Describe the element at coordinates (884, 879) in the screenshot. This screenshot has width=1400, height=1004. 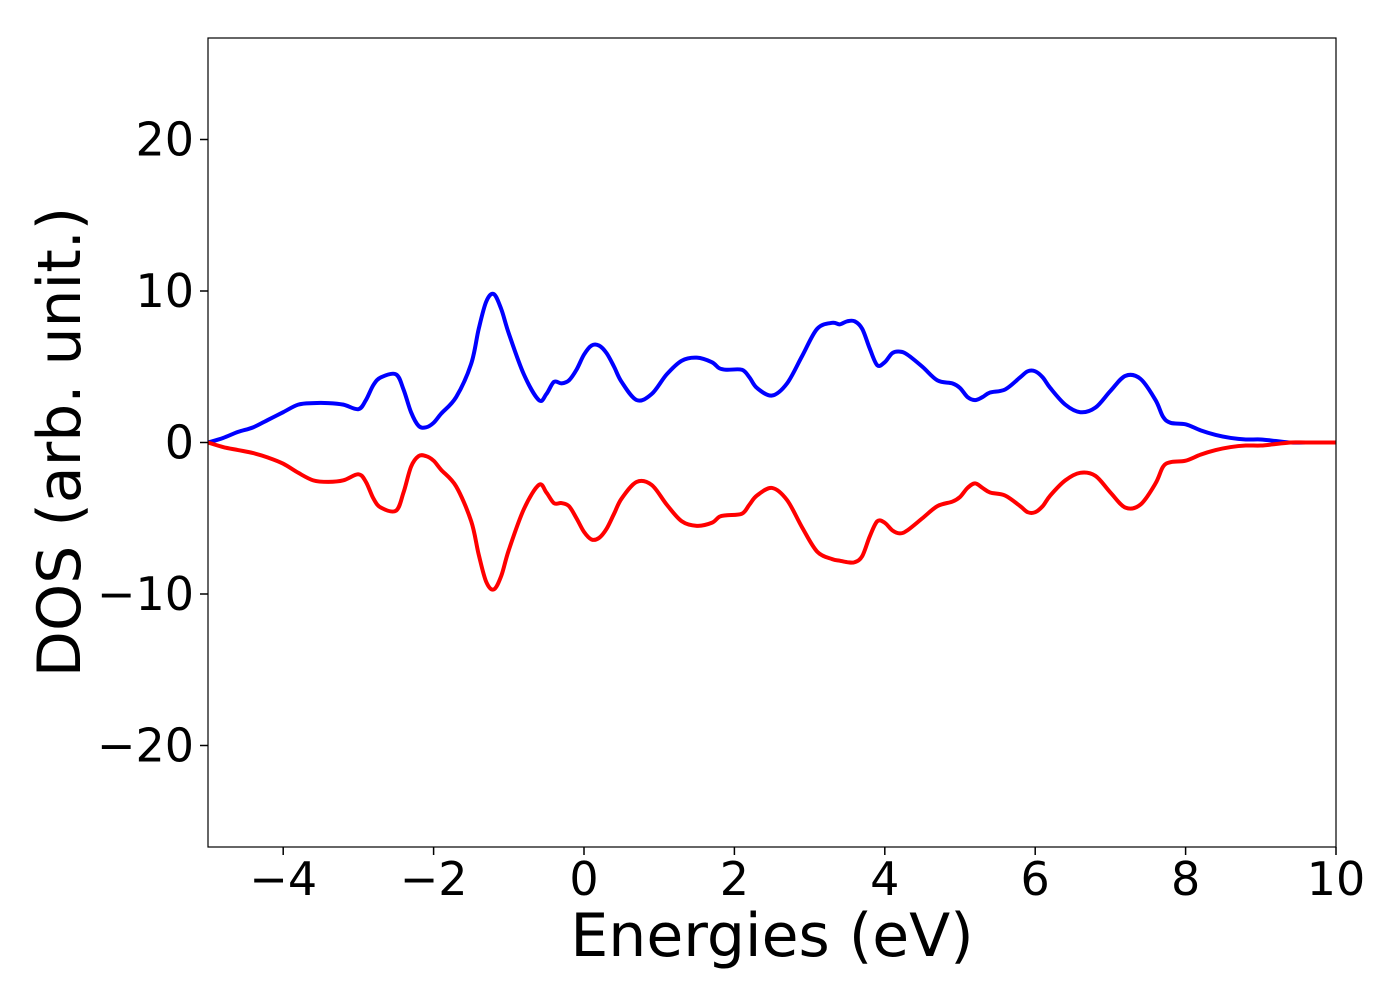
I see `x-tick-label: 4` at that location.